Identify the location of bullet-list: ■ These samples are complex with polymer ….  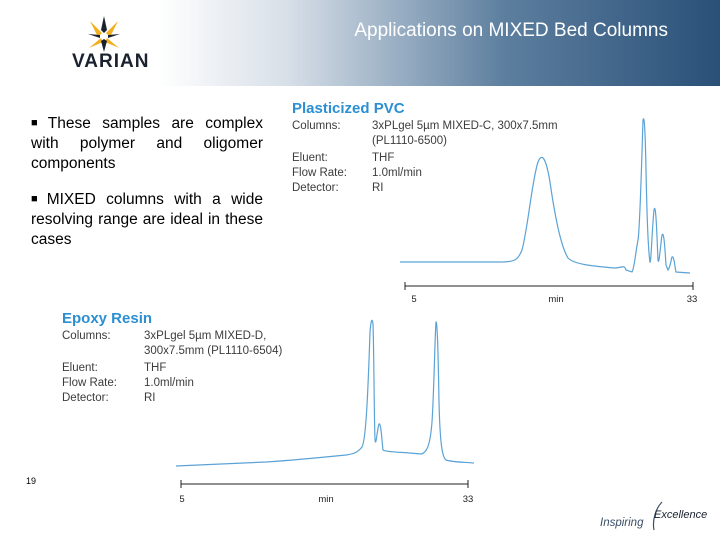
(147, 189).